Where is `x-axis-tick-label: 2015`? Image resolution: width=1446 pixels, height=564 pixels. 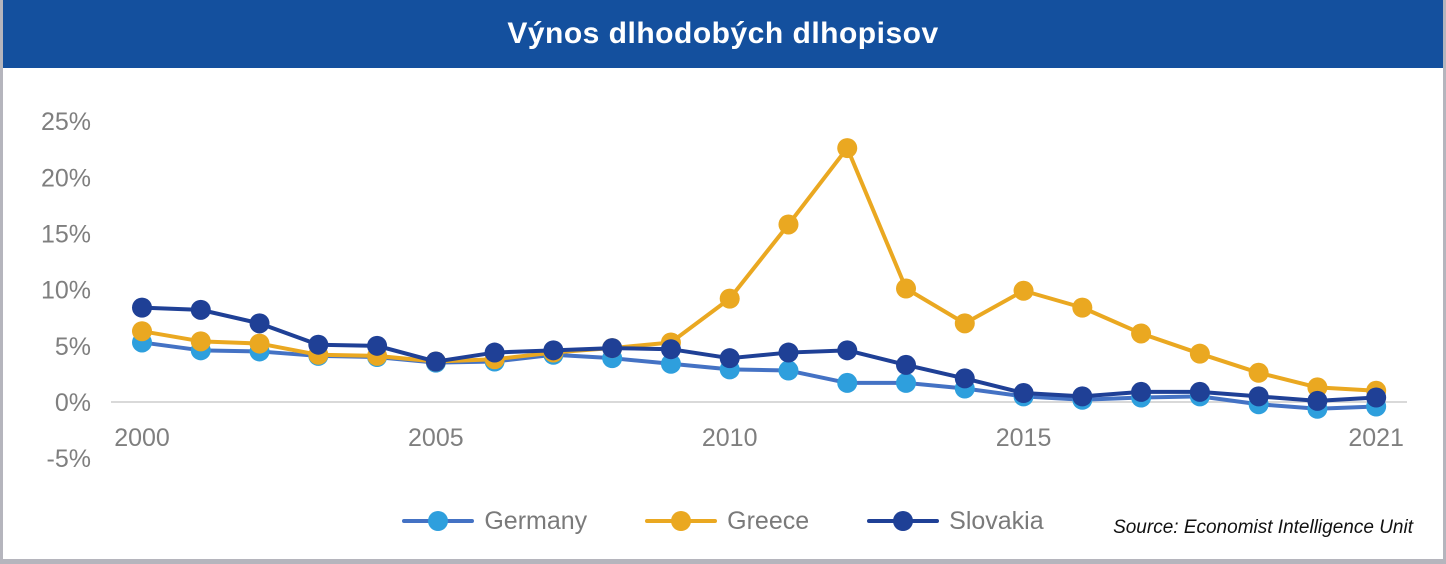
x-axis-tick-label: 2015 is located at coordinates (1024, 438).